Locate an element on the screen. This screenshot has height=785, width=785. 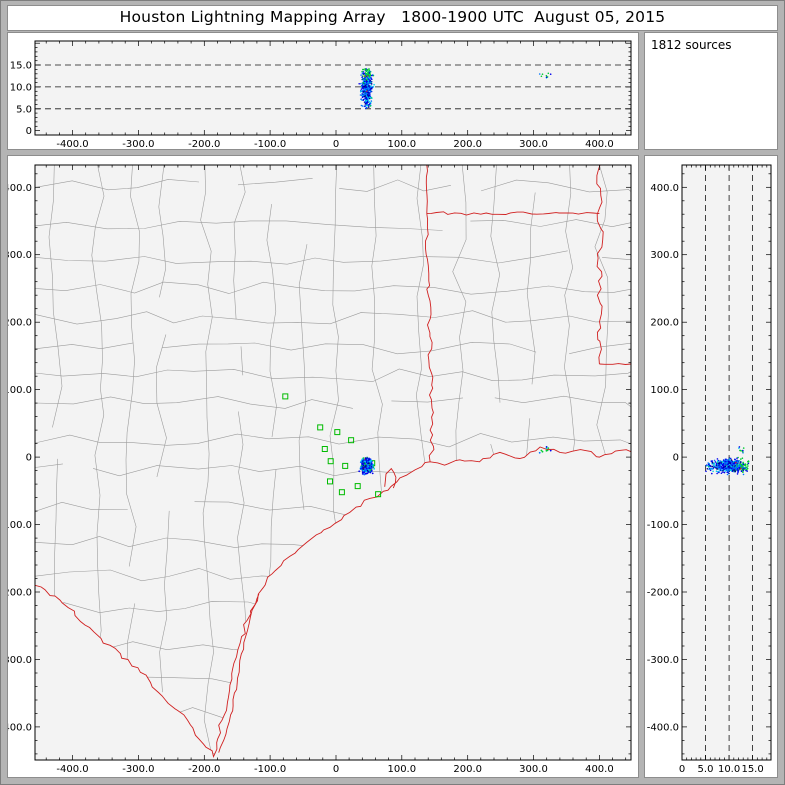
altitude-gridlines is located at coordinates (729, 462).